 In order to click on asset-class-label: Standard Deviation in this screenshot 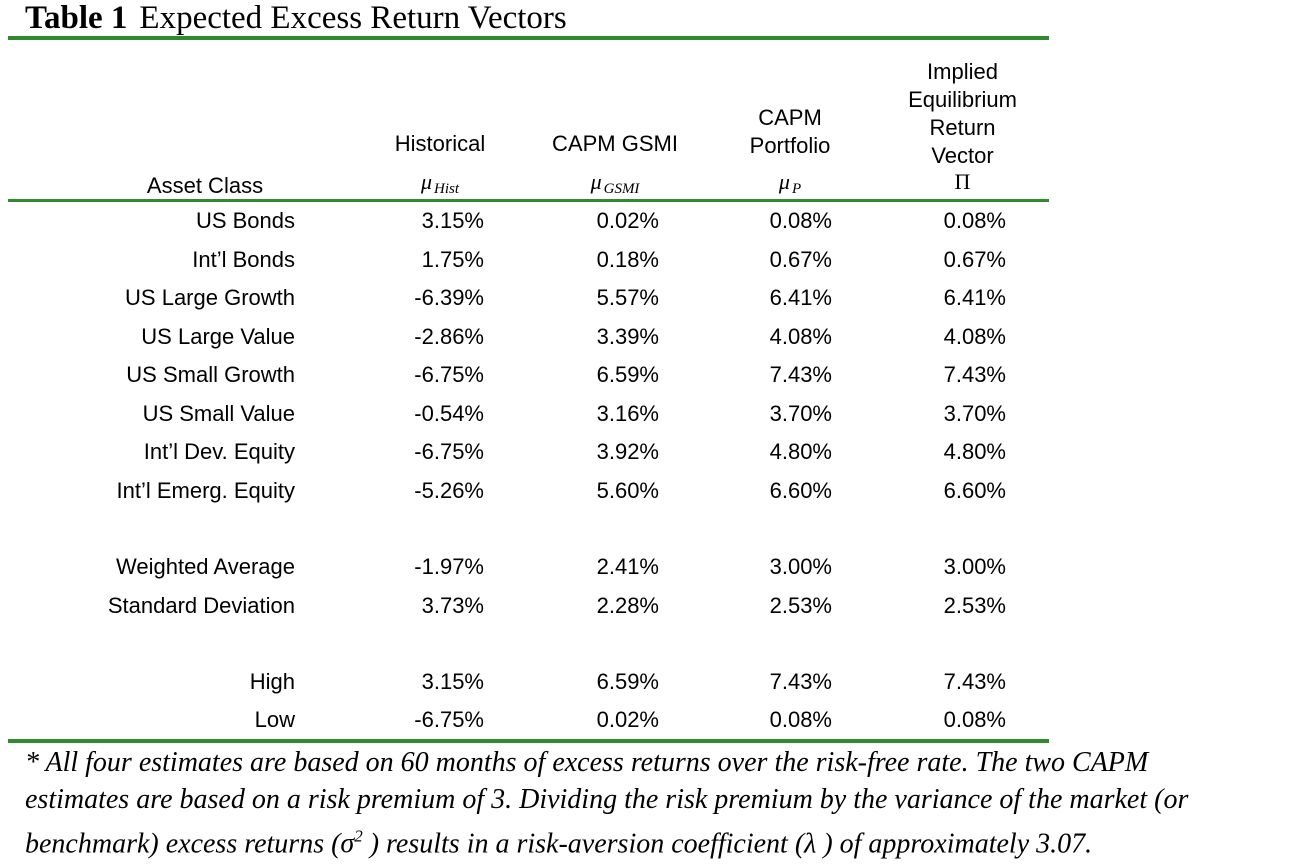, I will do `click(201, 605)`.